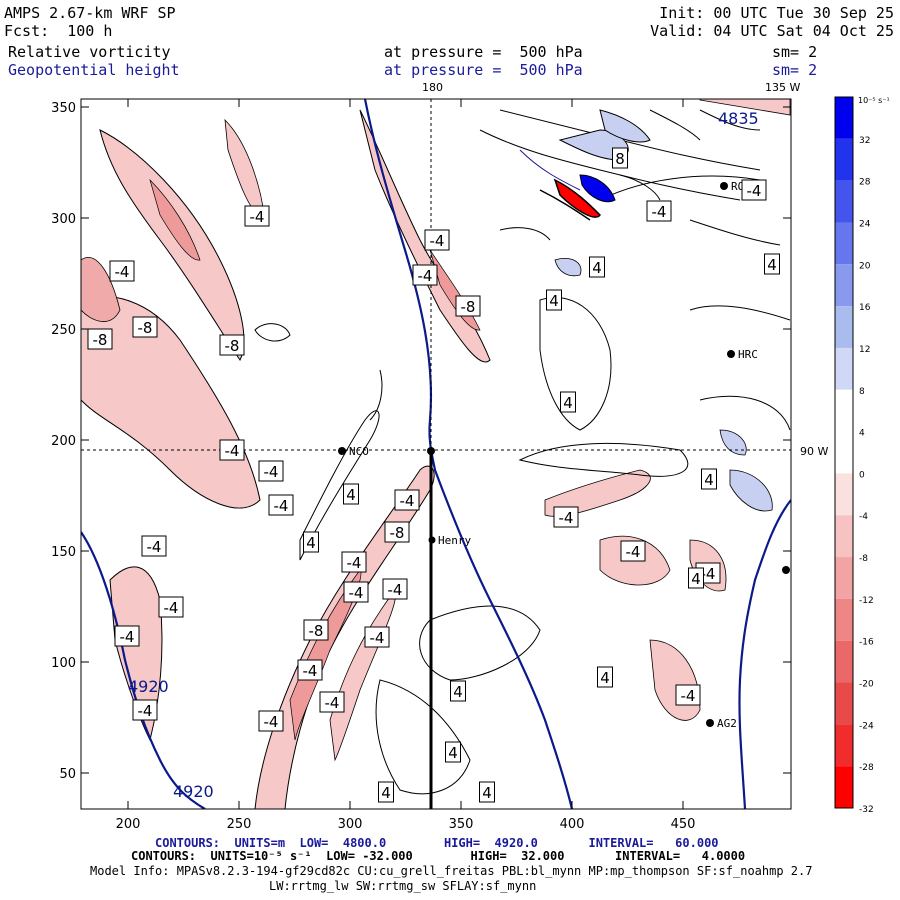 The width and height of the screenshot is (900, 900). I want to click on pressure2-label: at pressure = 500 hPa, so click(483, 70).